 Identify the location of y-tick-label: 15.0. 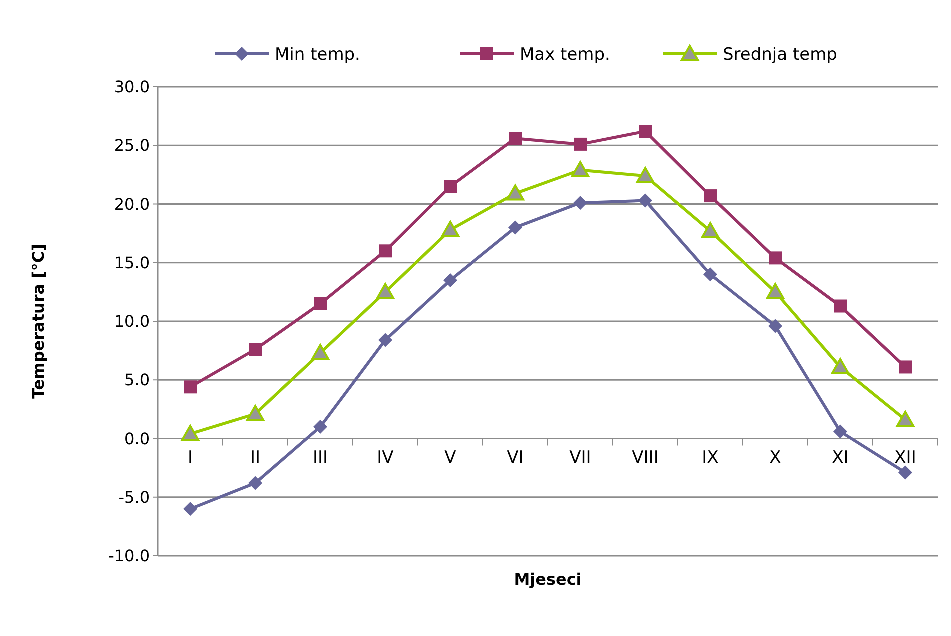
(132, 262).